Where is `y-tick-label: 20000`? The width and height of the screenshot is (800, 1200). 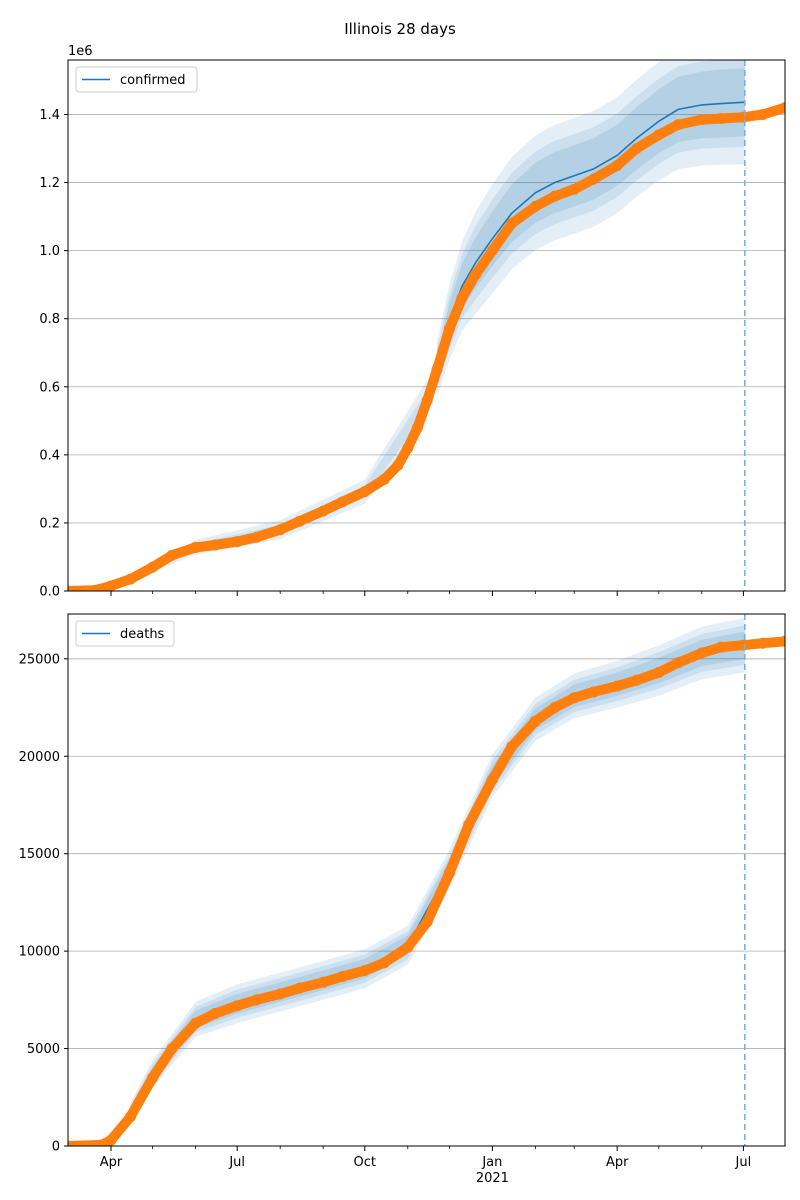 y-tick-label: 20000 is located at coordinates (39, 757).